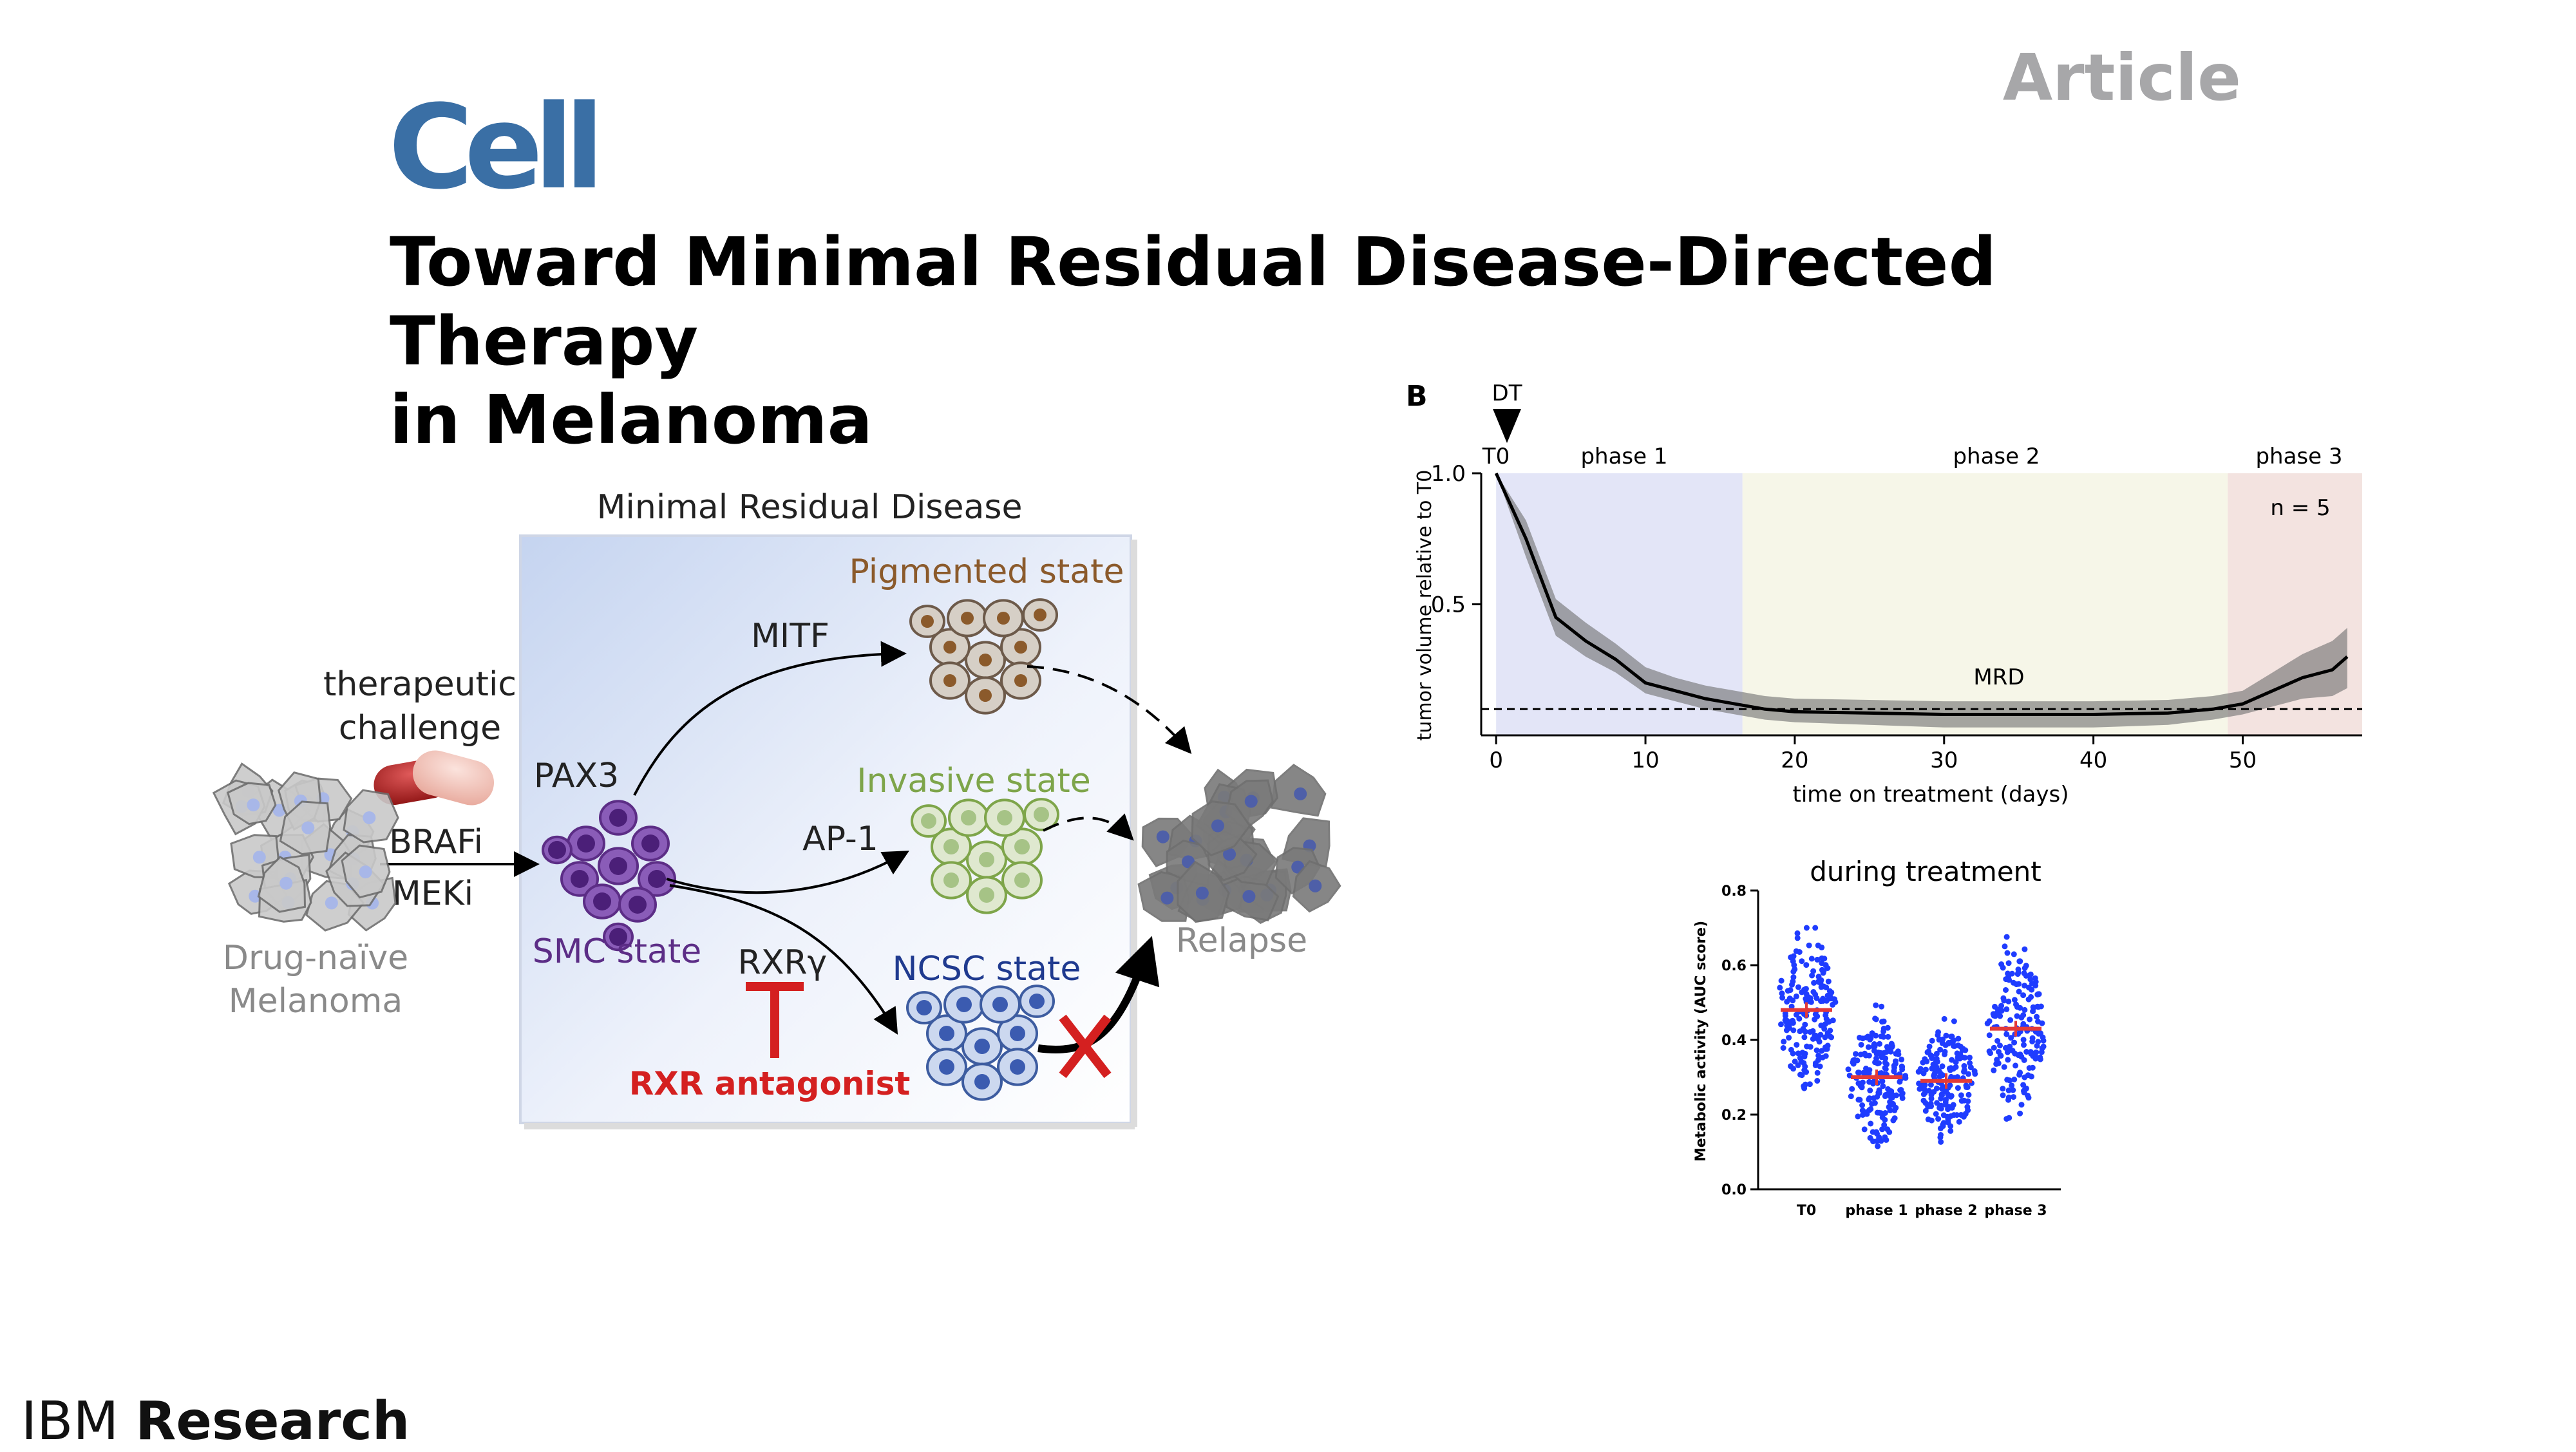  Describe the element at coordinates (986, 571) in the screenshot. I see `pigmented-label: Pigmented state` at that location.